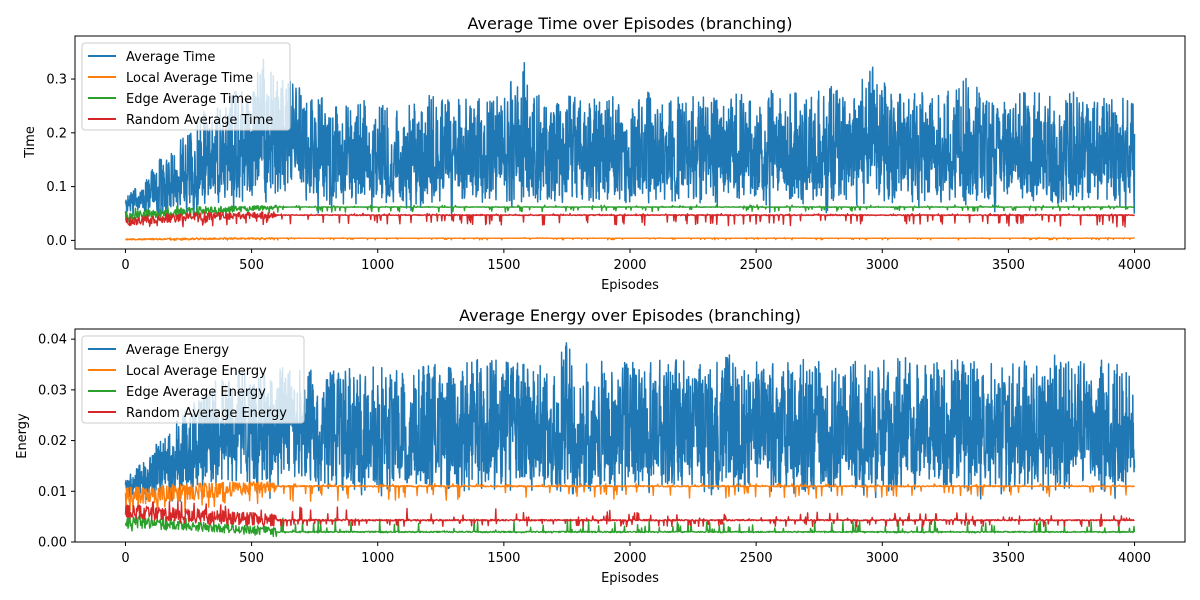 This screenshot has height=600, width=1200. What do you see at coordinates (196, 392) in the screenshot?
I see `energy-legend-edge-average-energy: Edge Average Energy` at bounding box center [196, 392].